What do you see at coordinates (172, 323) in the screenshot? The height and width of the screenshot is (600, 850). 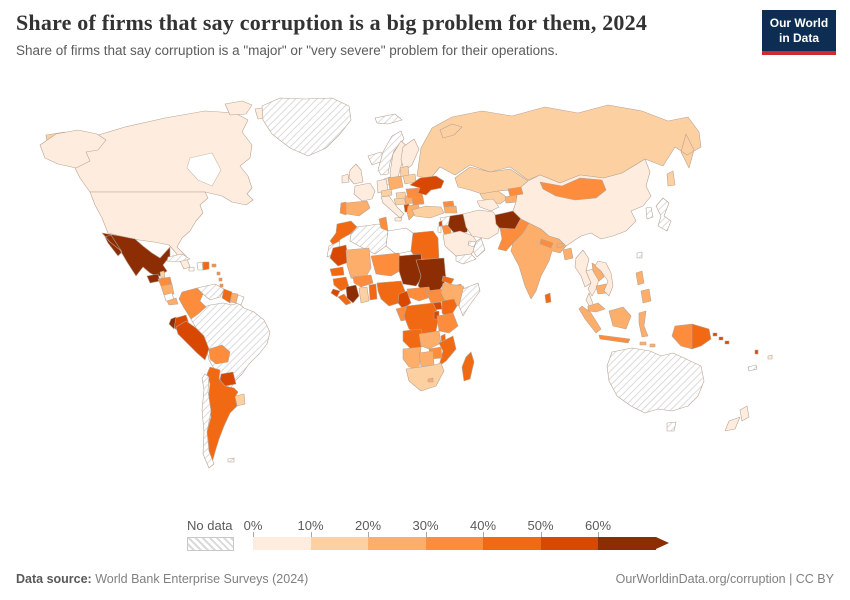 I see `country-ecuador-west` at bounding box center [172, 323].